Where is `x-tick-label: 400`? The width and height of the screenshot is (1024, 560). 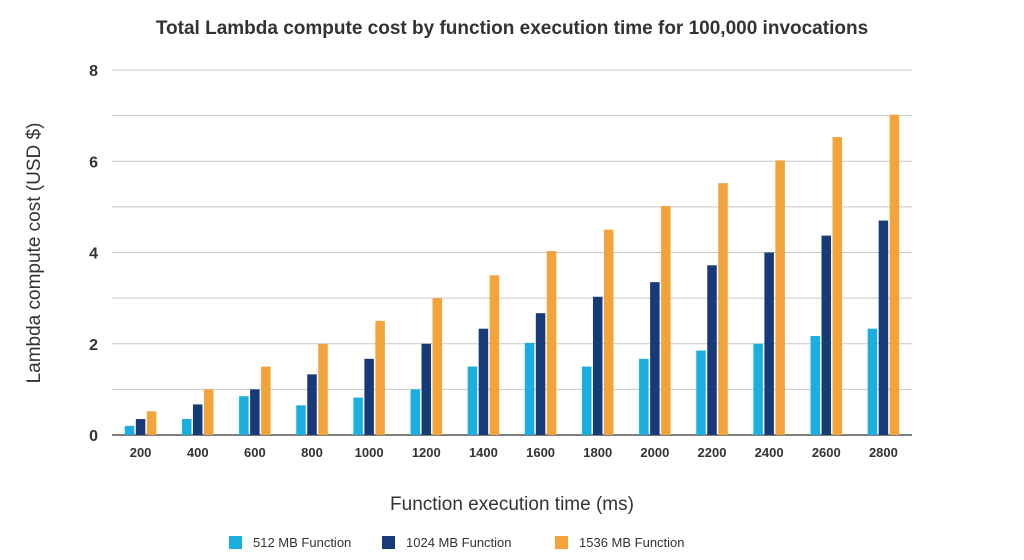 x-tick-label: 400 is located at coordinates (198, 452).